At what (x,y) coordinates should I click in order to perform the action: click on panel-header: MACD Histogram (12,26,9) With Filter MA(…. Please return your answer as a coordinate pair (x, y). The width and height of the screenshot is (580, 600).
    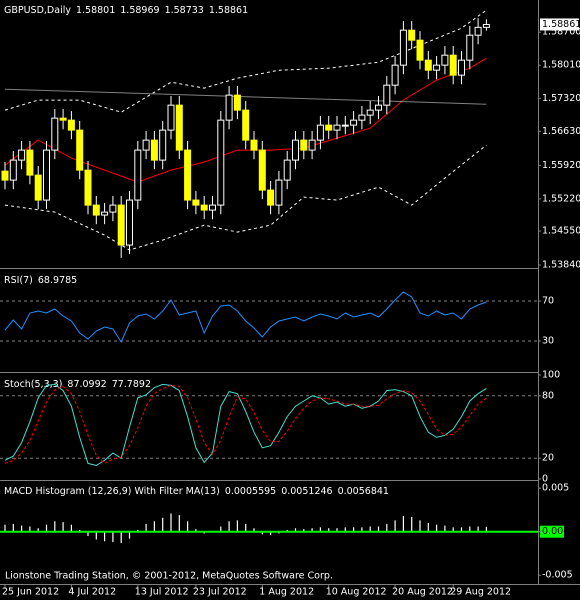
    Looking at the image, I should click on (196, 491).